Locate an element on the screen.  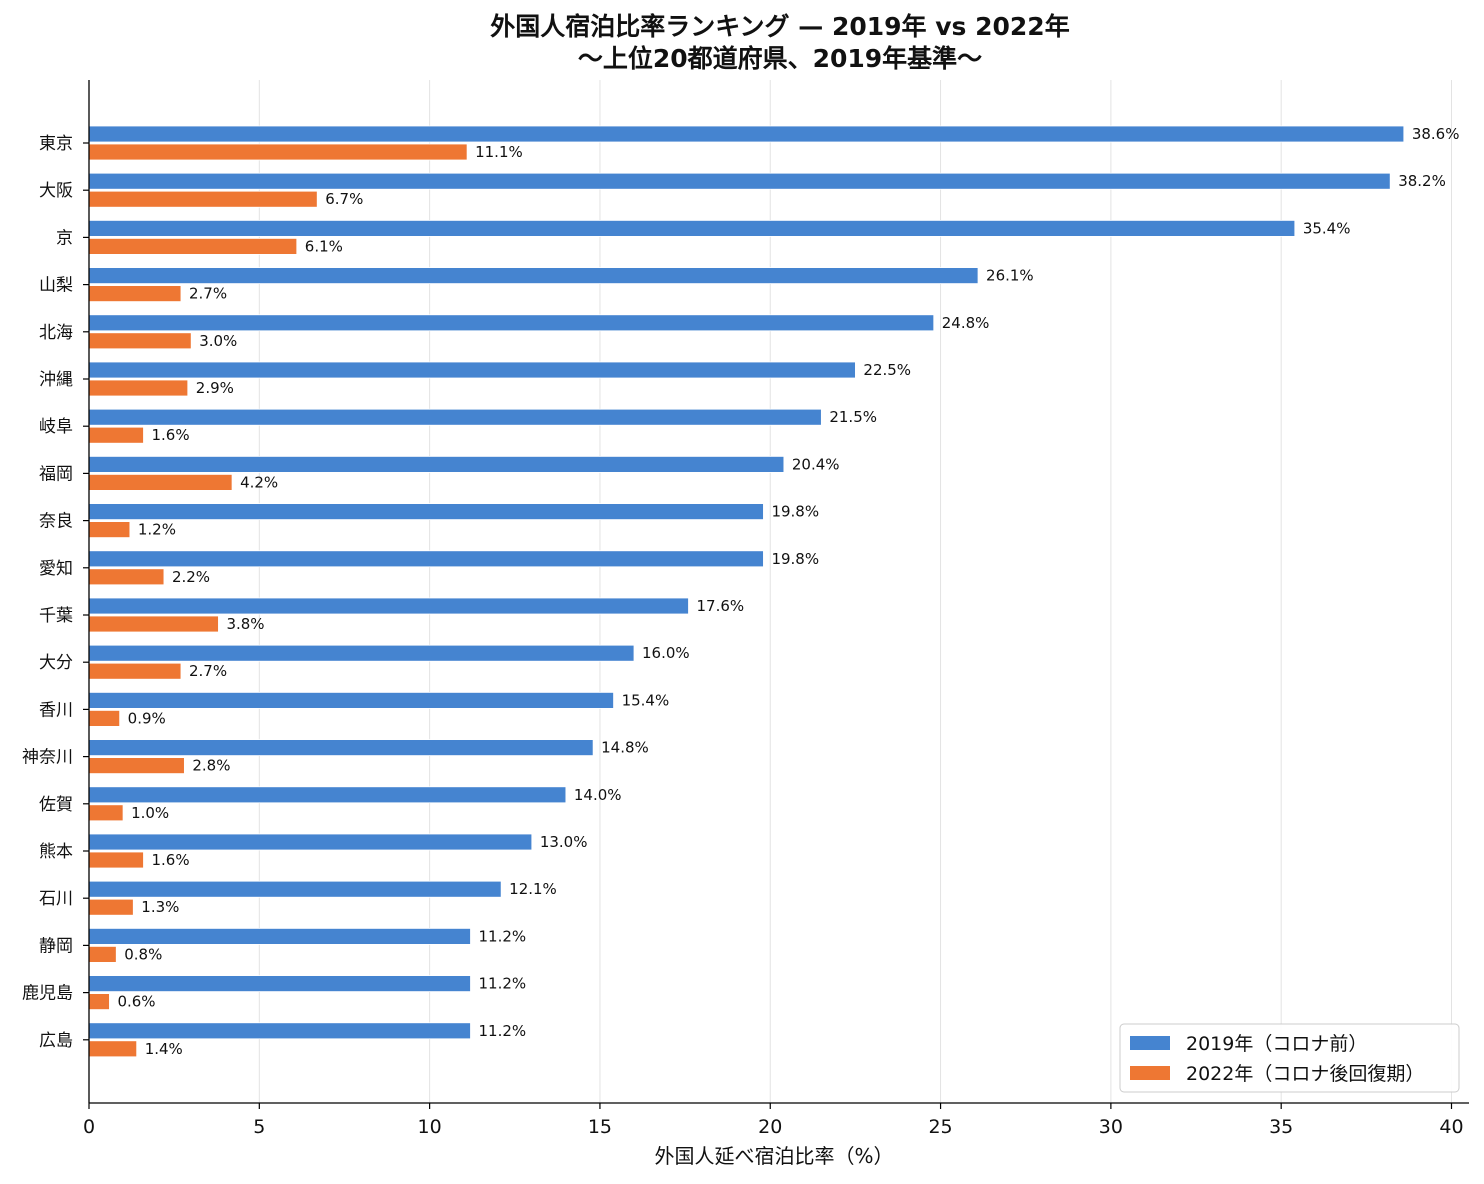
legend-label-2022: 2022年（コロナ後回復期） is located at coordinates (1305, 1074).